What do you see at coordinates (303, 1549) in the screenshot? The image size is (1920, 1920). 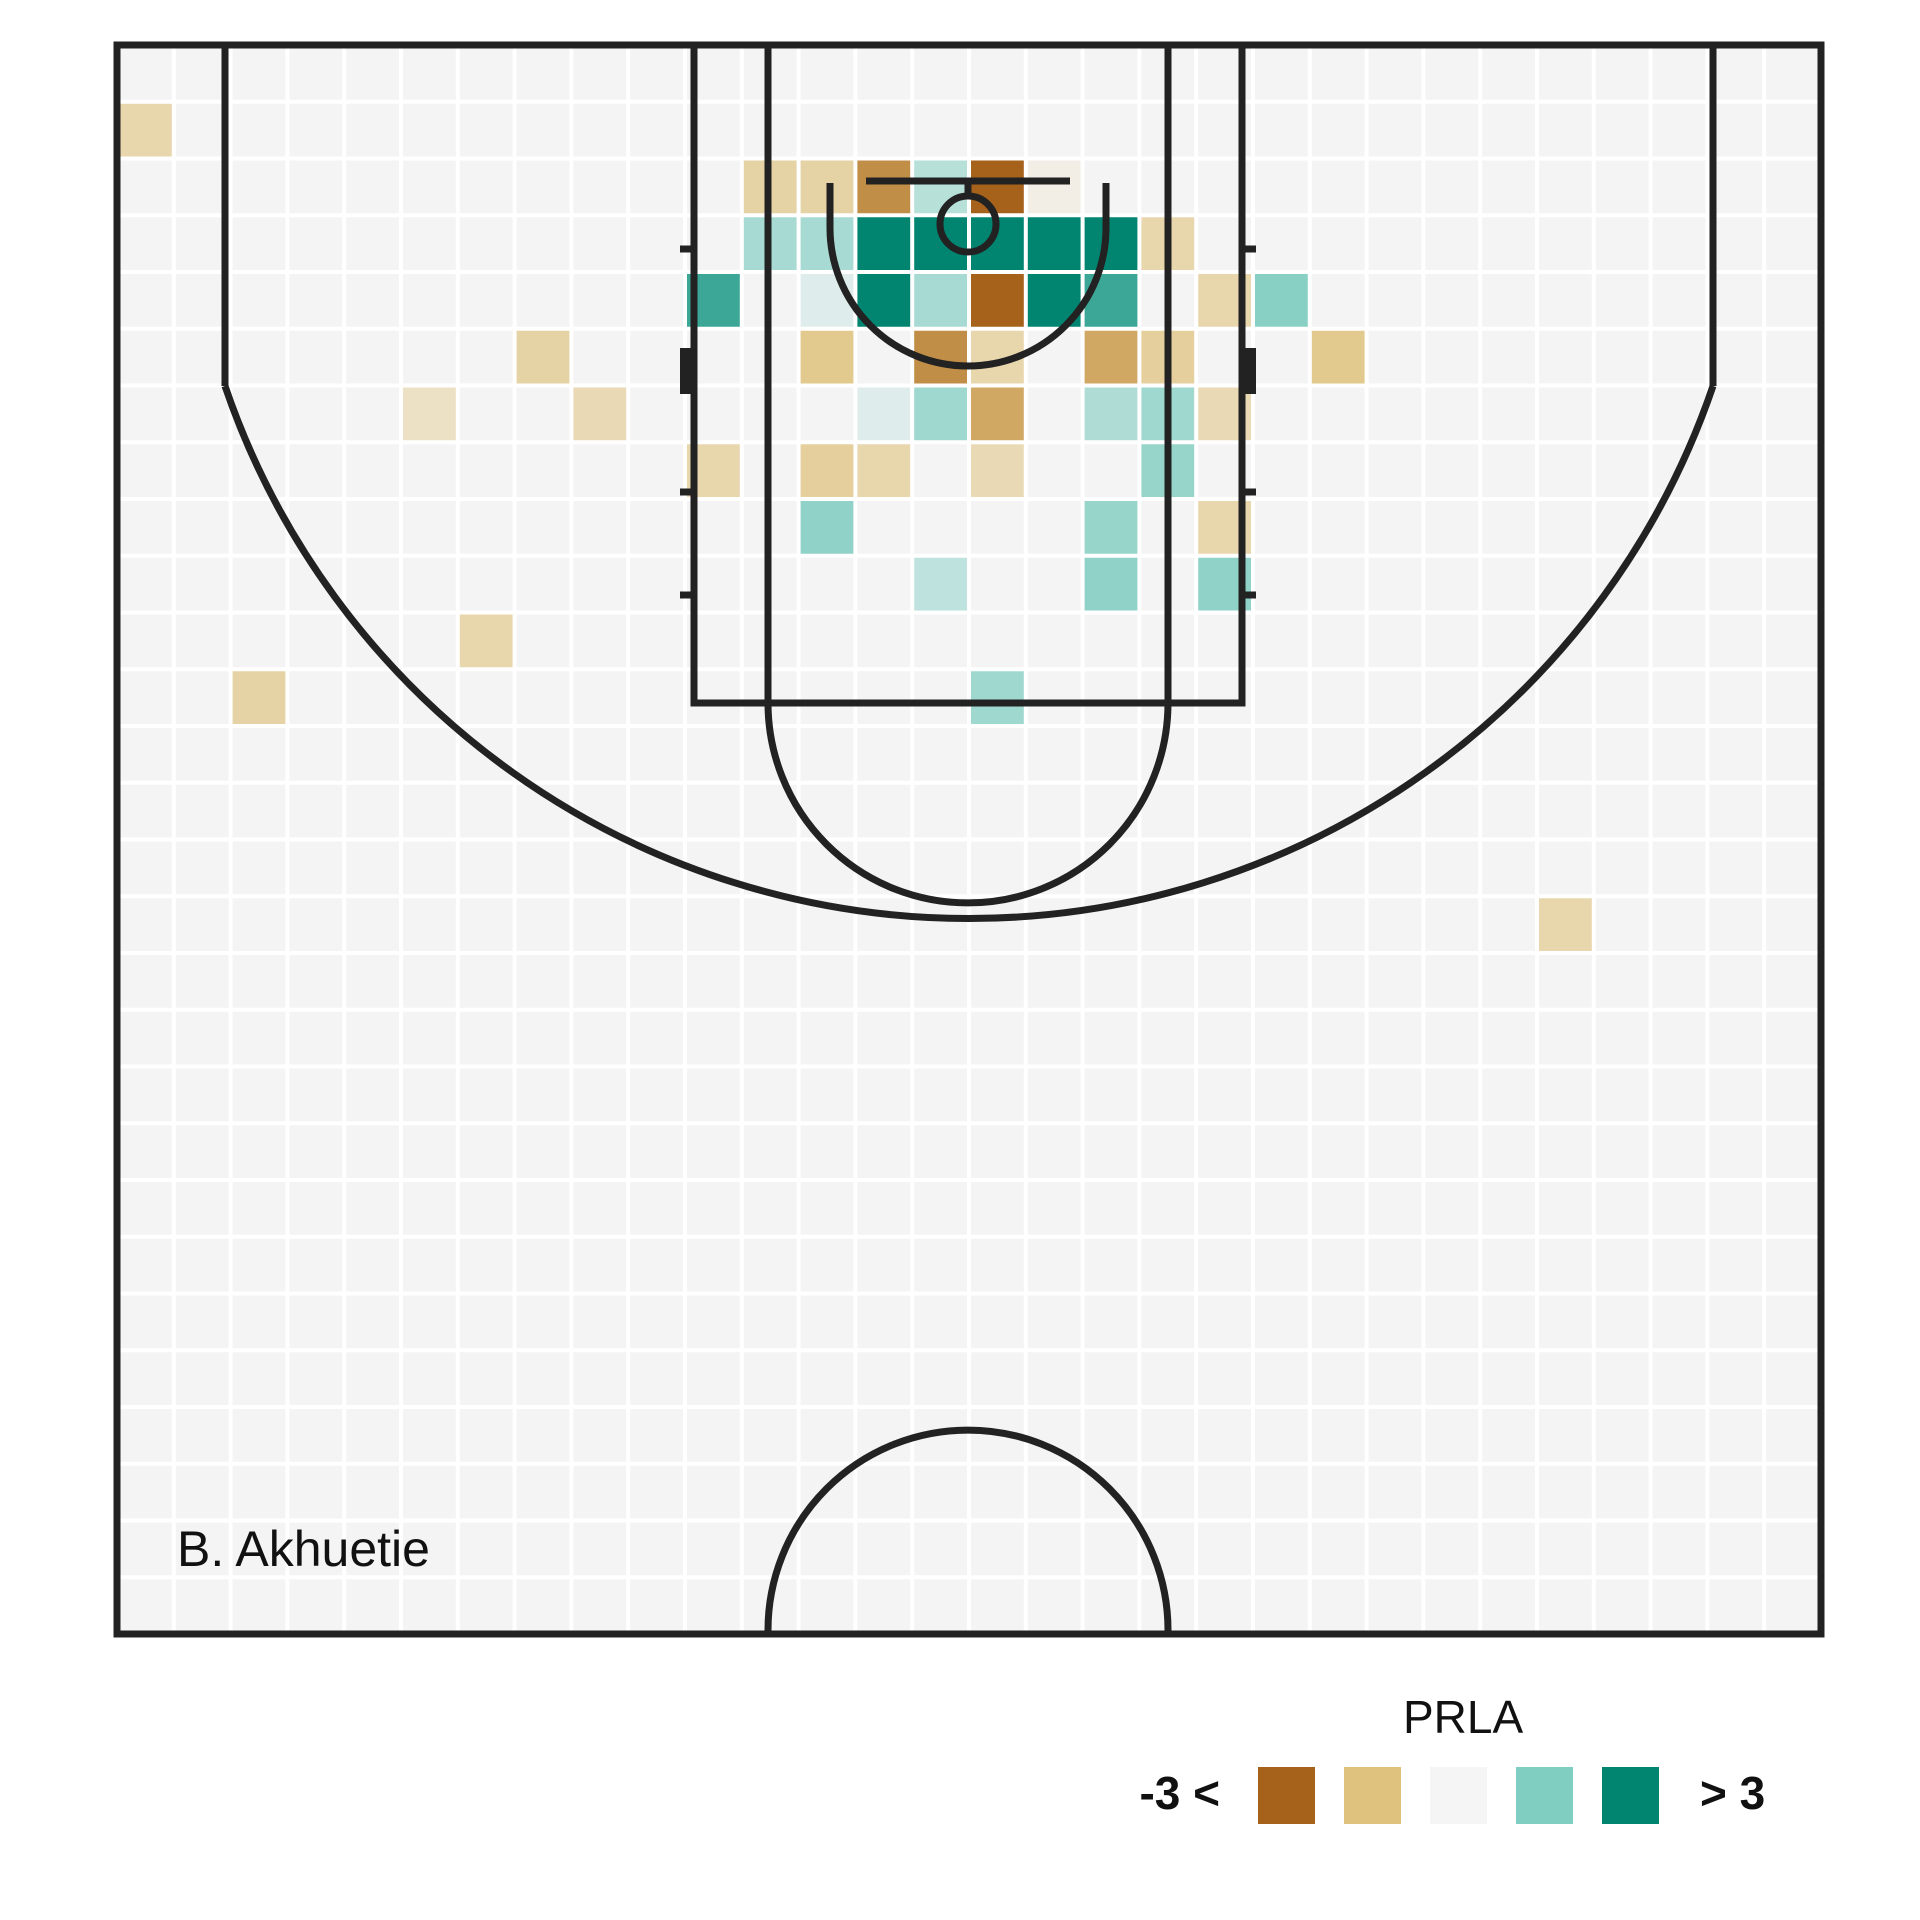 I see `player-name: B. Akhuetie` at bounding box center [303, 1549].